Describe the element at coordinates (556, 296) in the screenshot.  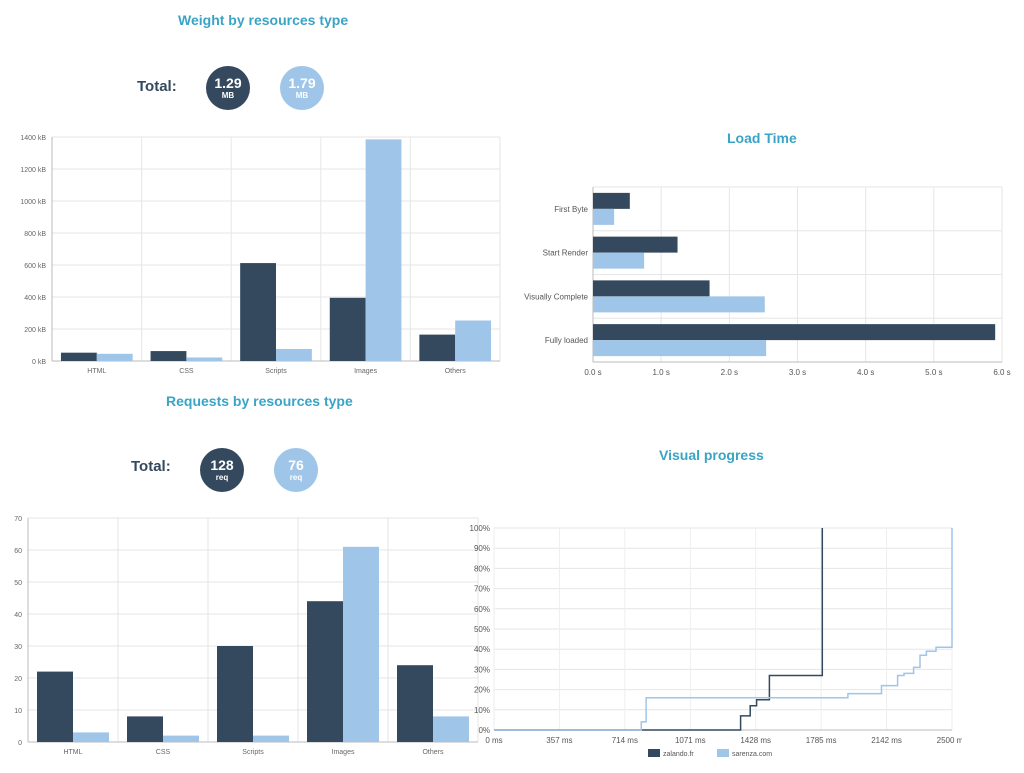
I see `y-tick-label: Visually Complete` at that location.